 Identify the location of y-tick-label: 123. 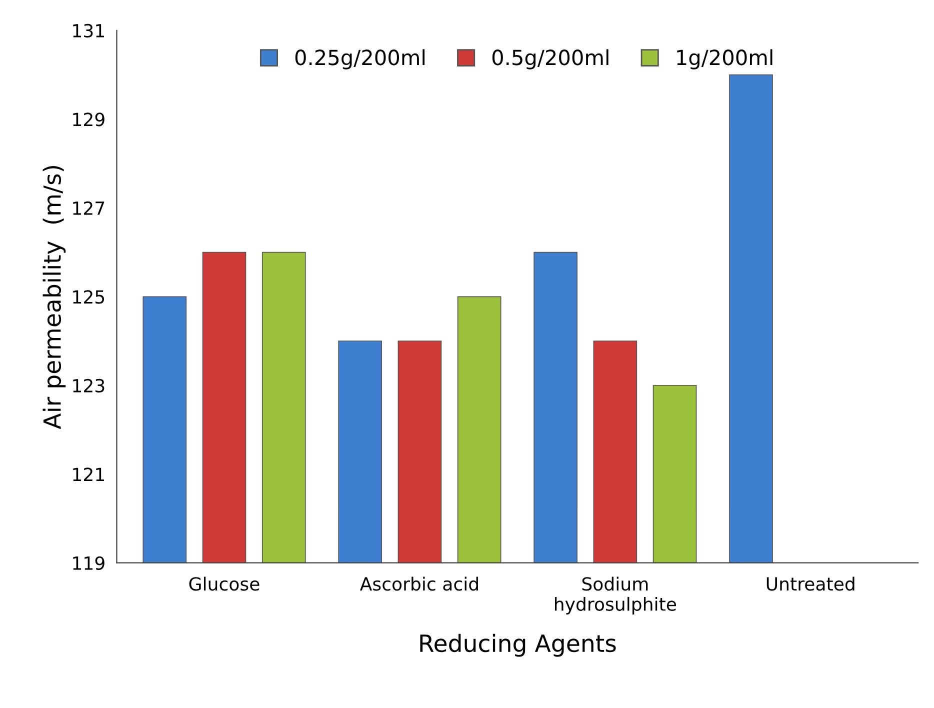
(88, 385).